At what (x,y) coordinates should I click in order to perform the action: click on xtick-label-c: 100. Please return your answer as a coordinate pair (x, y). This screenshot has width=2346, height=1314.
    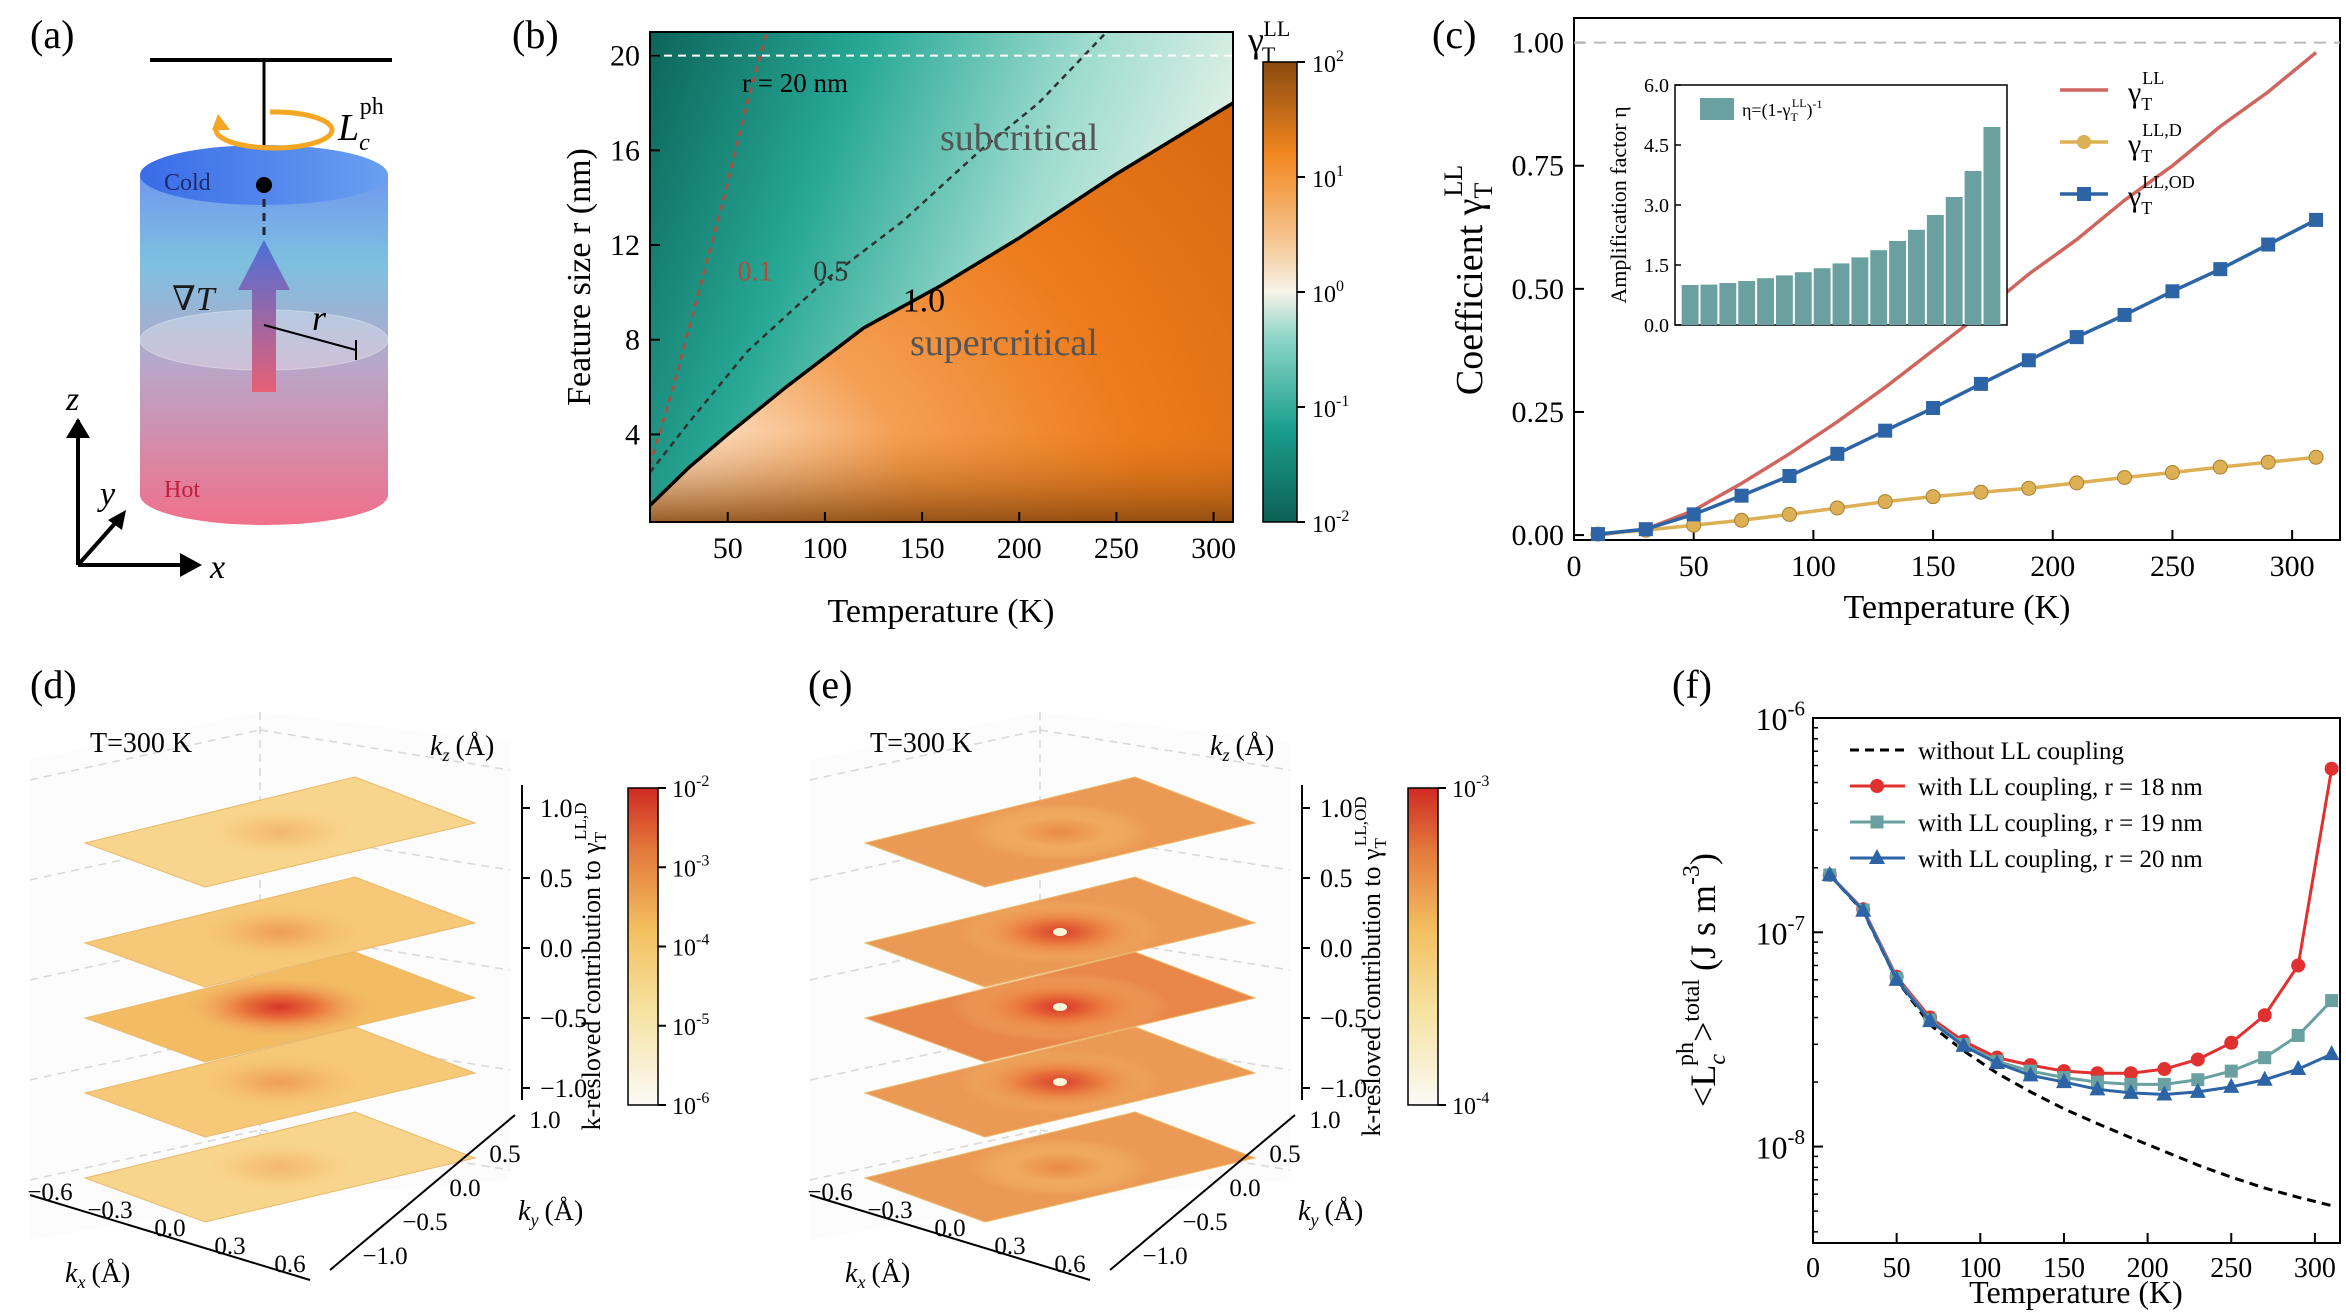
    Looking at the image, I should click on (1813, 566).